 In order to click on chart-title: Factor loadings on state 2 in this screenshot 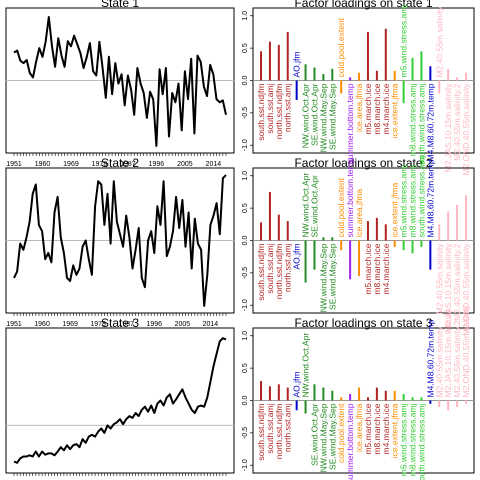, I will do `click(363, 163)`.